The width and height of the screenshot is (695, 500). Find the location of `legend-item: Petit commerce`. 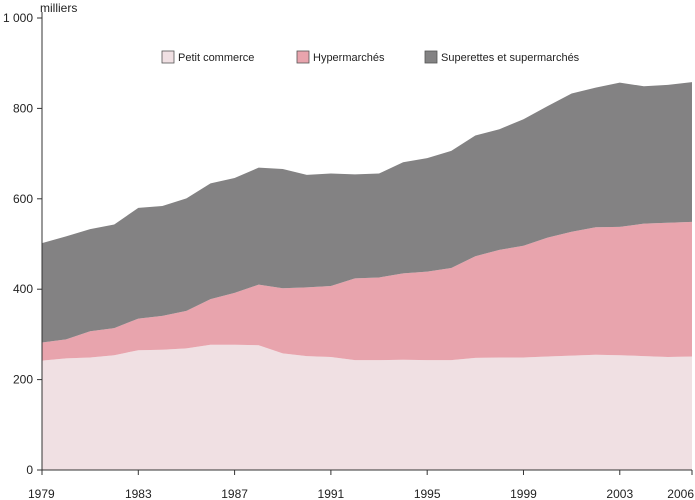

legend-item: Petit commerce is located at coordinates (207, 57).